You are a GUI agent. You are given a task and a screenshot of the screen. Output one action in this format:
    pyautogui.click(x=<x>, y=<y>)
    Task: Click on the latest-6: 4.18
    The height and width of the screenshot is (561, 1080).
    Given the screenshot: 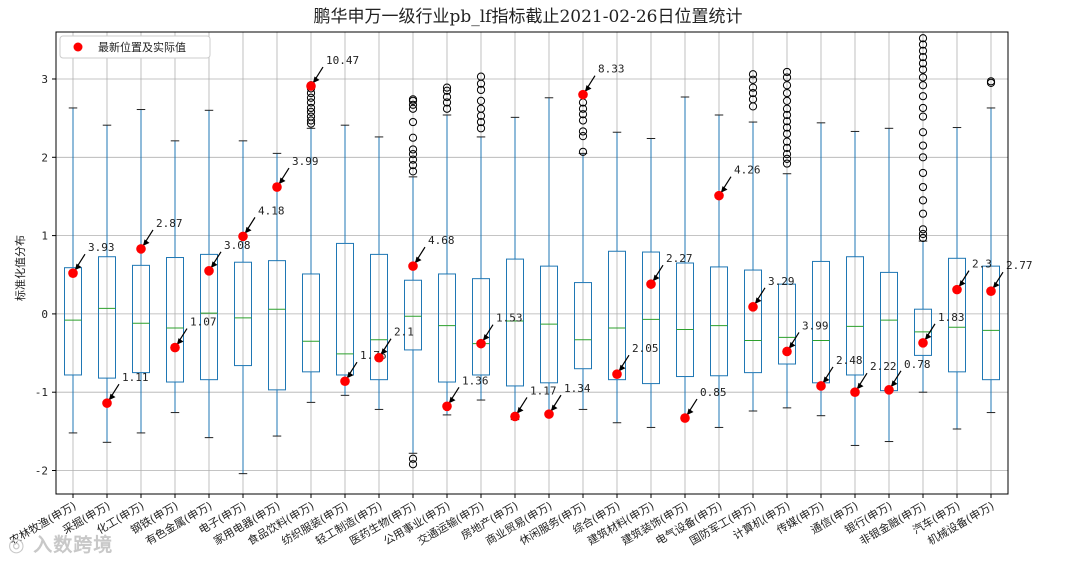 What is the action you would take?
    pyautogui.click(x=261, y=223)
    